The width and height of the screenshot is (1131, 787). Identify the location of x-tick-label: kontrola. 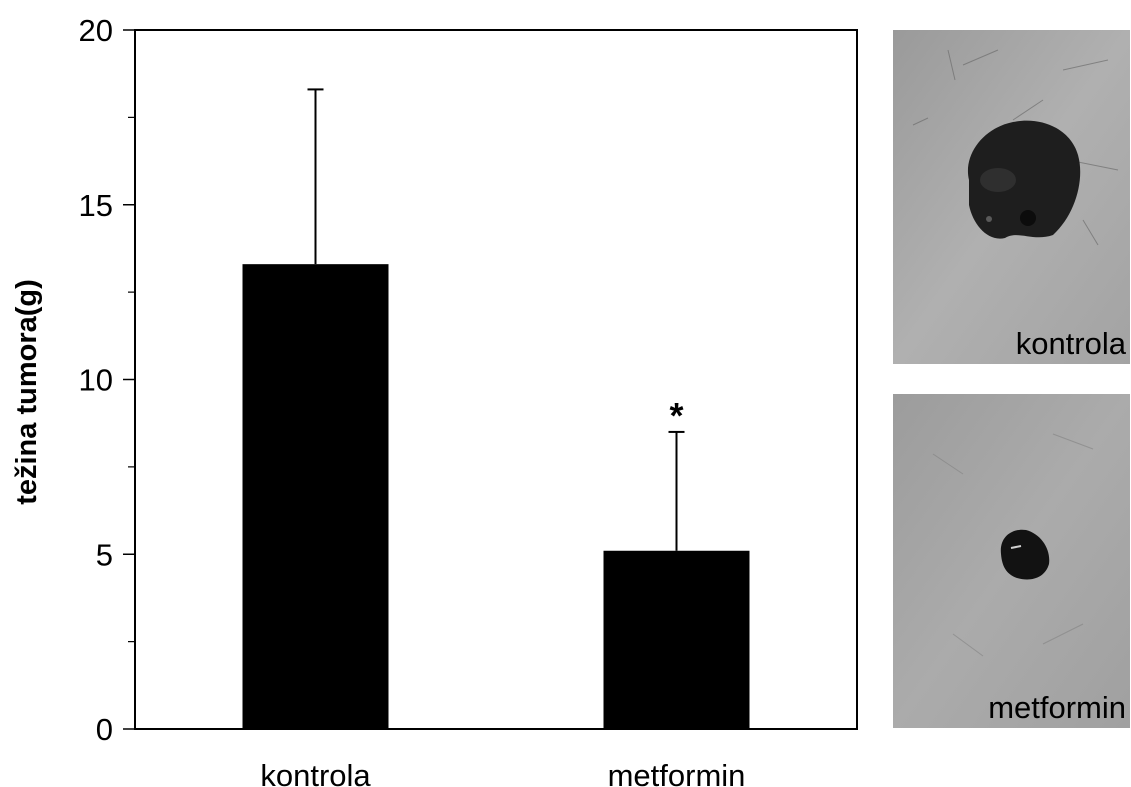
(315, 772).